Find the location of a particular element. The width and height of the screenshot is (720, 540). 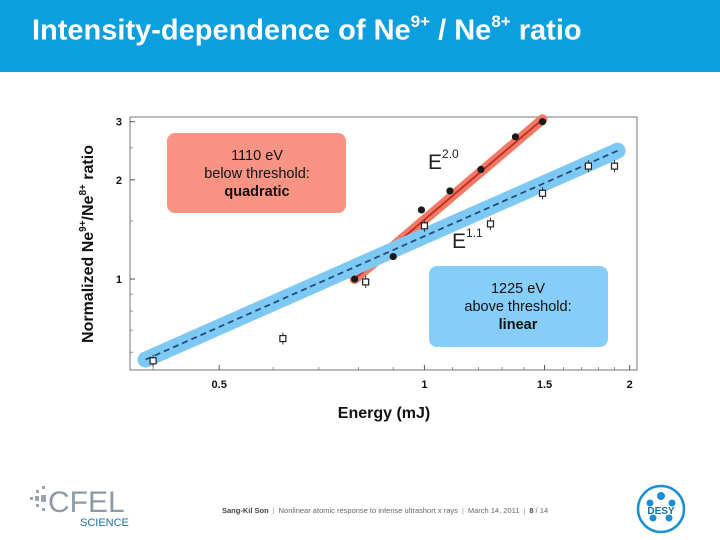

fit-label-quadratic: E2.0 is located at coordinates (443, 160).